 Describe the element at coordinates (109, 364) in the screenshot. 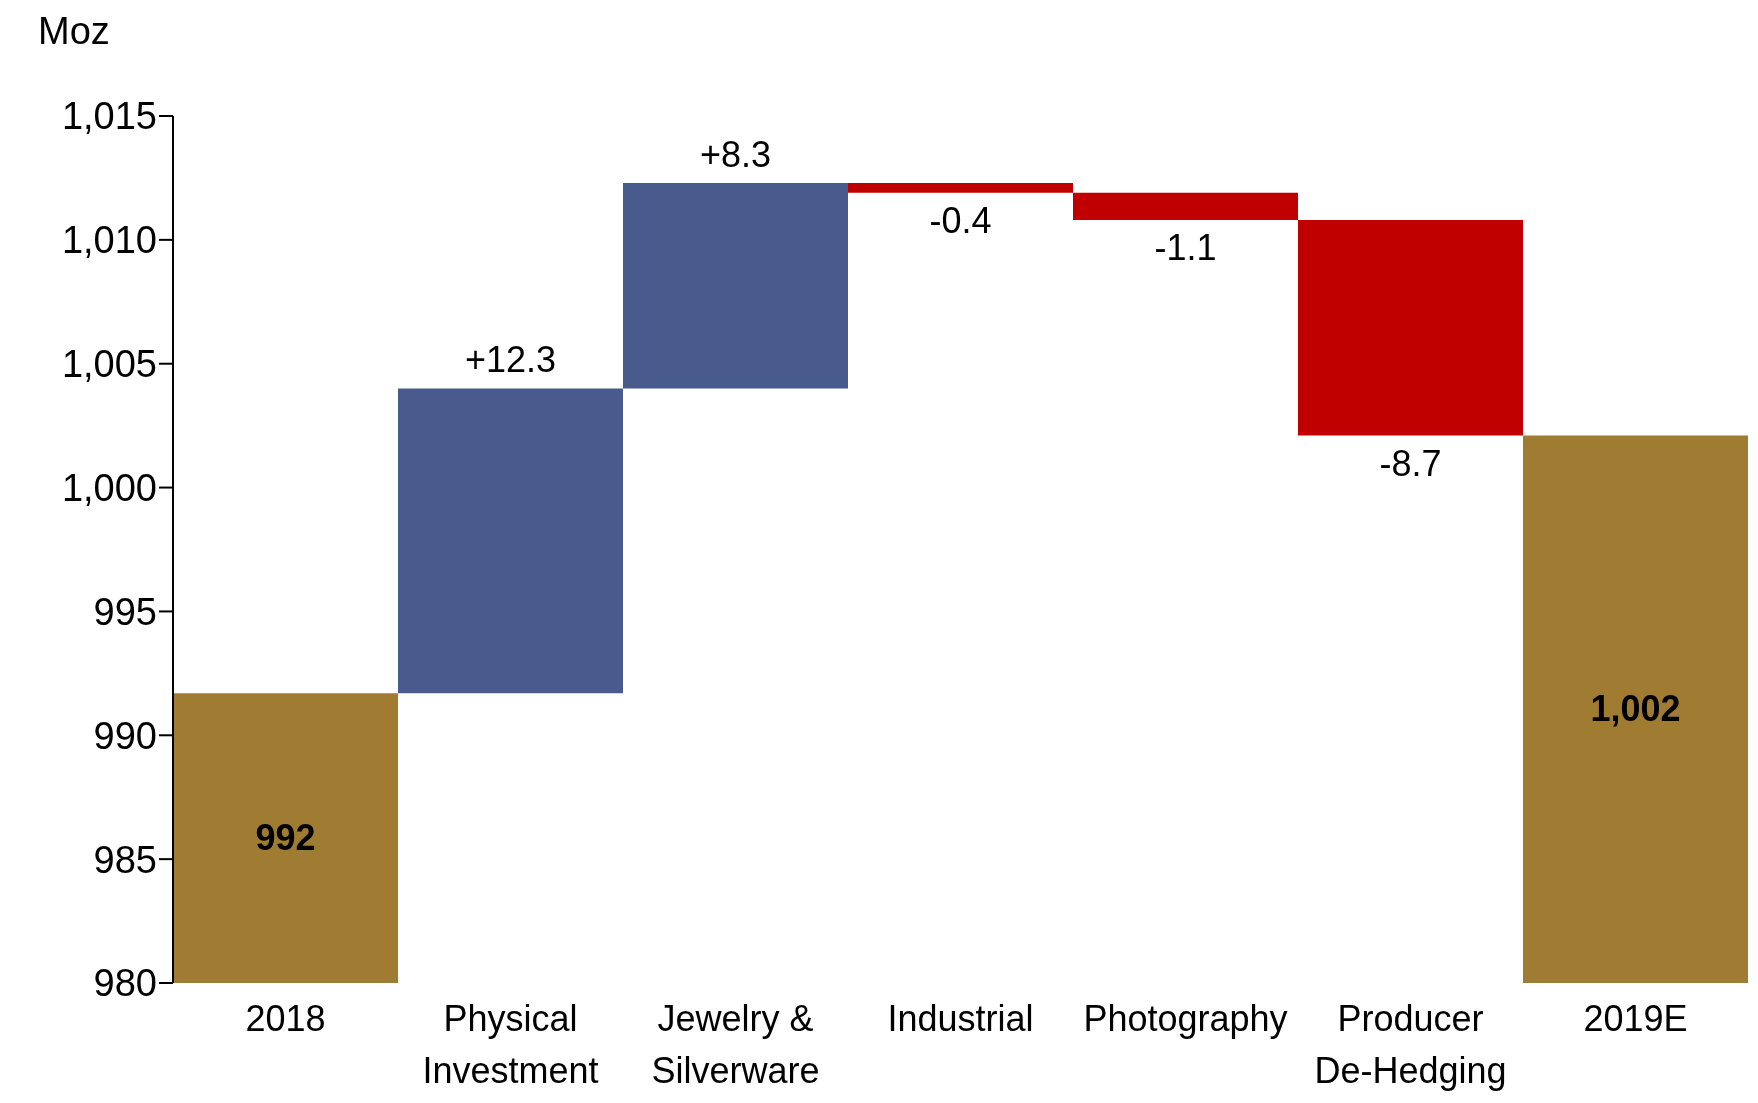

I see `y-tick-label: 1,005` at that location.